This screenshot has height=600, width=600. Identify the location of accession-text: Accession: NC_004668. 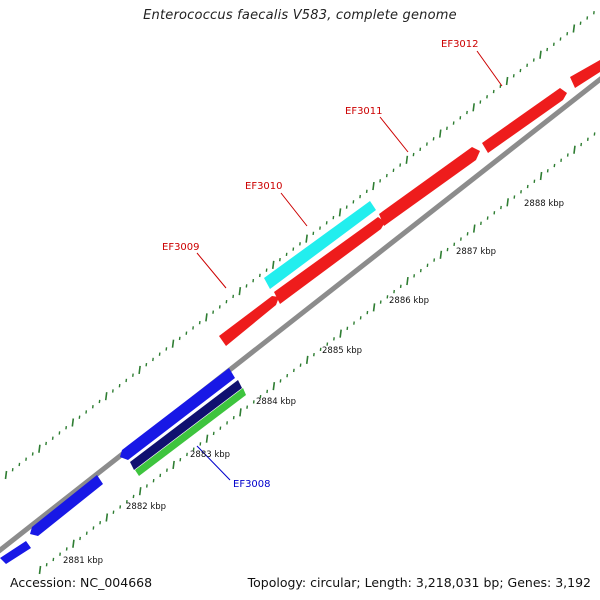
(81, 582).